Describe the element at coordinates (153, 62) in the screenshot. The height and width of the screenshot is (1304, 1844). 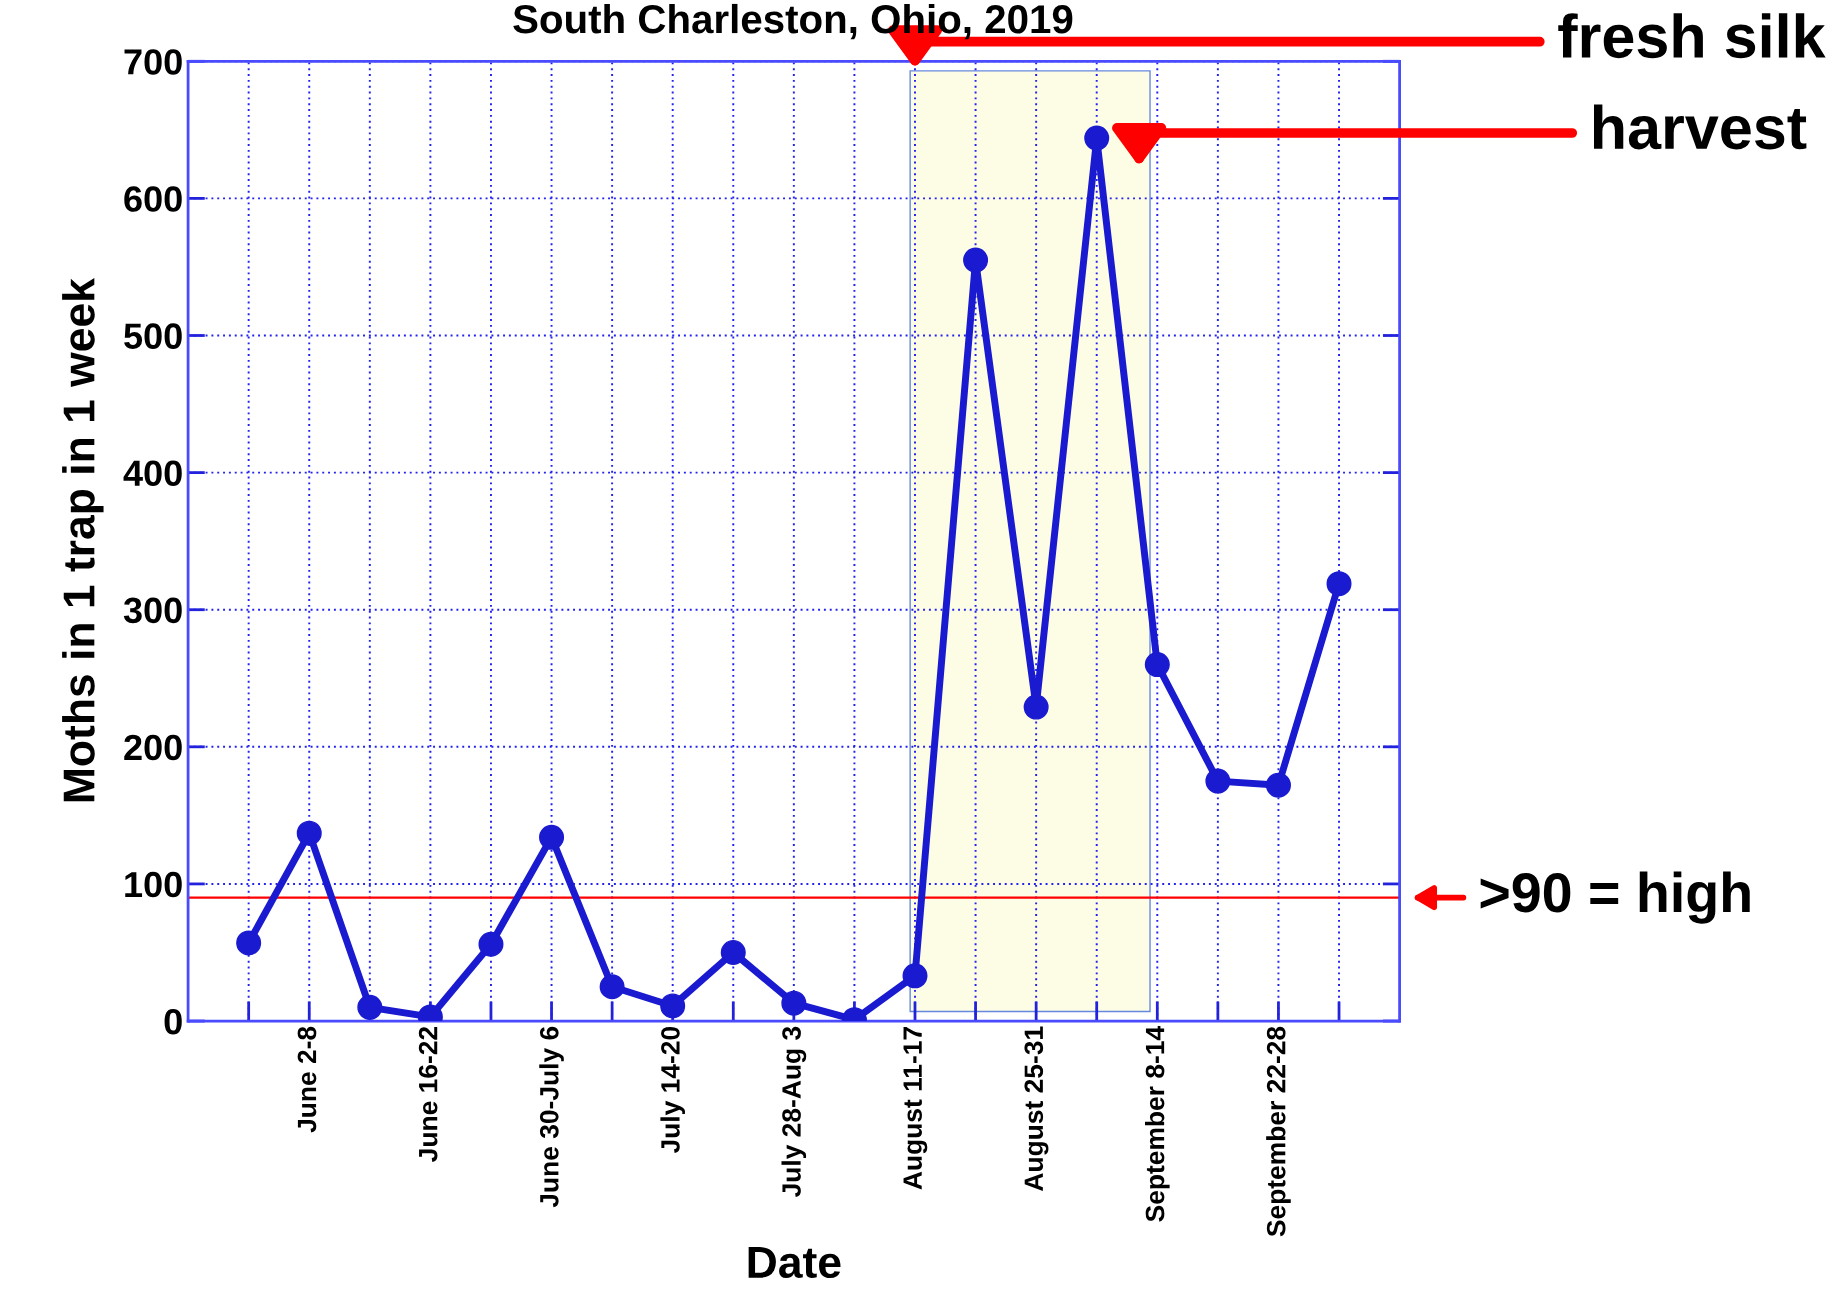
I see `y-tick-label: 700` at that location.